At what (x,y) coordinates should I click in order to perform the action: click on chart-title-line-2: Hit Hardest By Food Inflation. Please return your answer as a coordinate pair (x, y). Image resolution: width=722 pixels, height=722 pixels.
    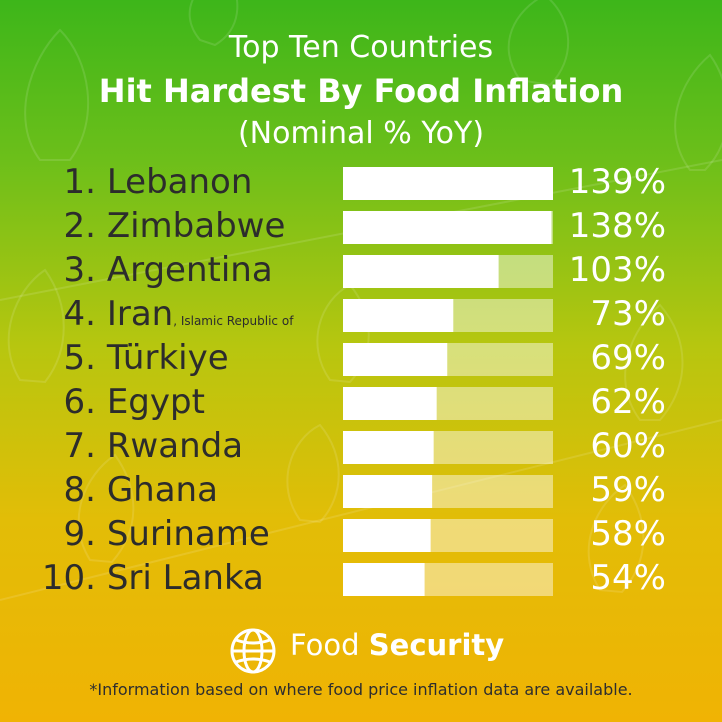
    Looking at the image, I should click on (361, 91).